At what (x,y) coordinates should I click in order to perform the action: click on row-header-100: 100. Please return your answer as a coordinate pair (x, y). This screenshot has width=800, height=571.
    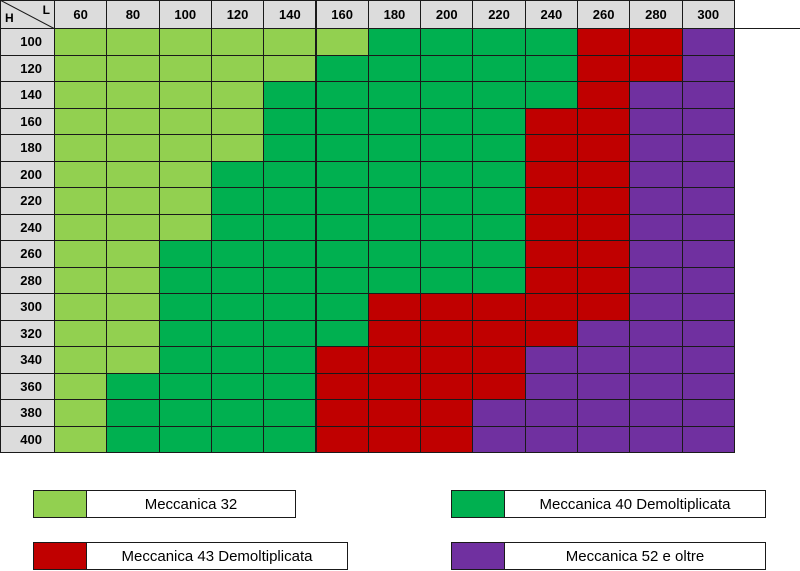
    Looking at the image, I should click on (27, 42).